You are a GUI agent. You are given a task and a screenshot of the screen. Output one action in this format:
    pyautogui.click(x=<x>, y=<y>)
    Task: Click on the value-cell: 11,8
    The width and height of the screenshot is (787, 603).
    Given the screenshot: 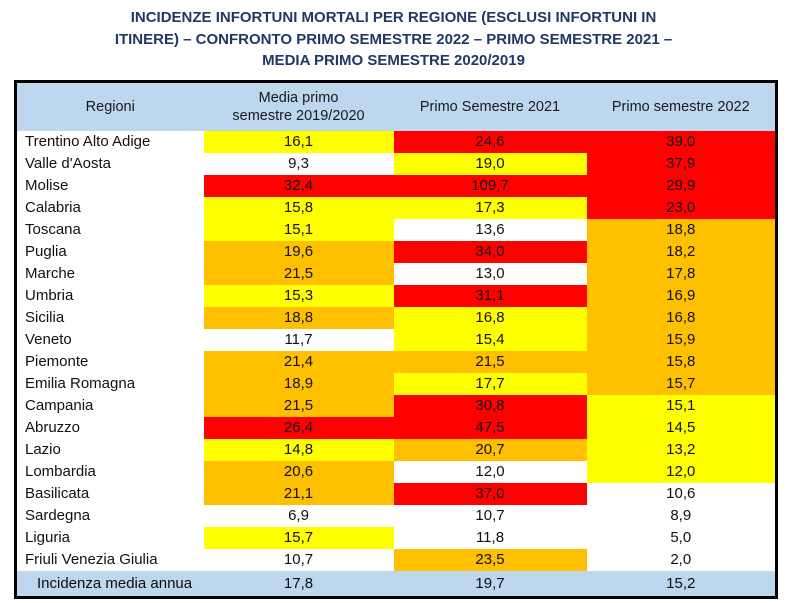 What is the action you would take?
    pyautogui.click(x=490, y=538)
    